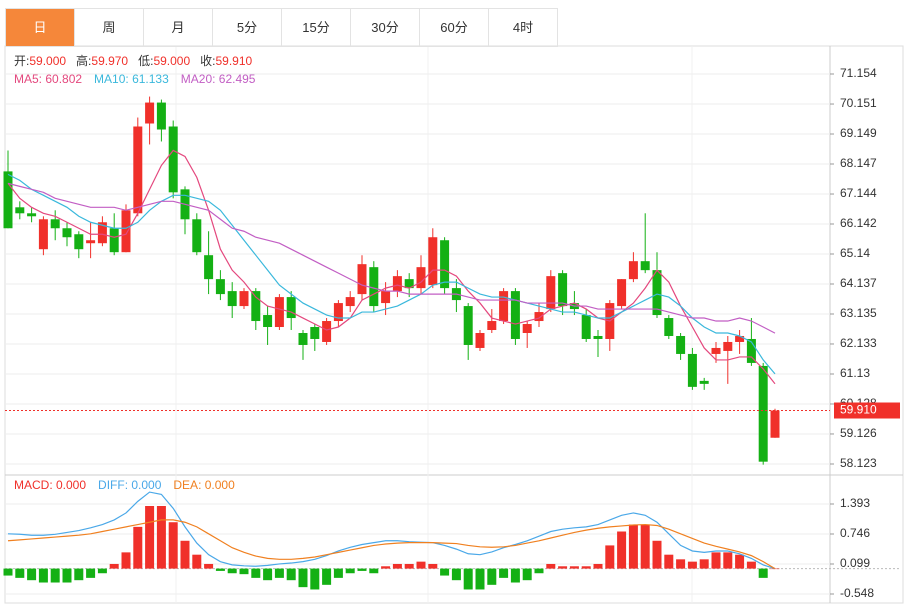 This screenshot has height=605, width=908. What do you see at coordinates (858, 410) in the screenshot?
I see `last-price-label: 59.910` at bounding box center [858, 410].